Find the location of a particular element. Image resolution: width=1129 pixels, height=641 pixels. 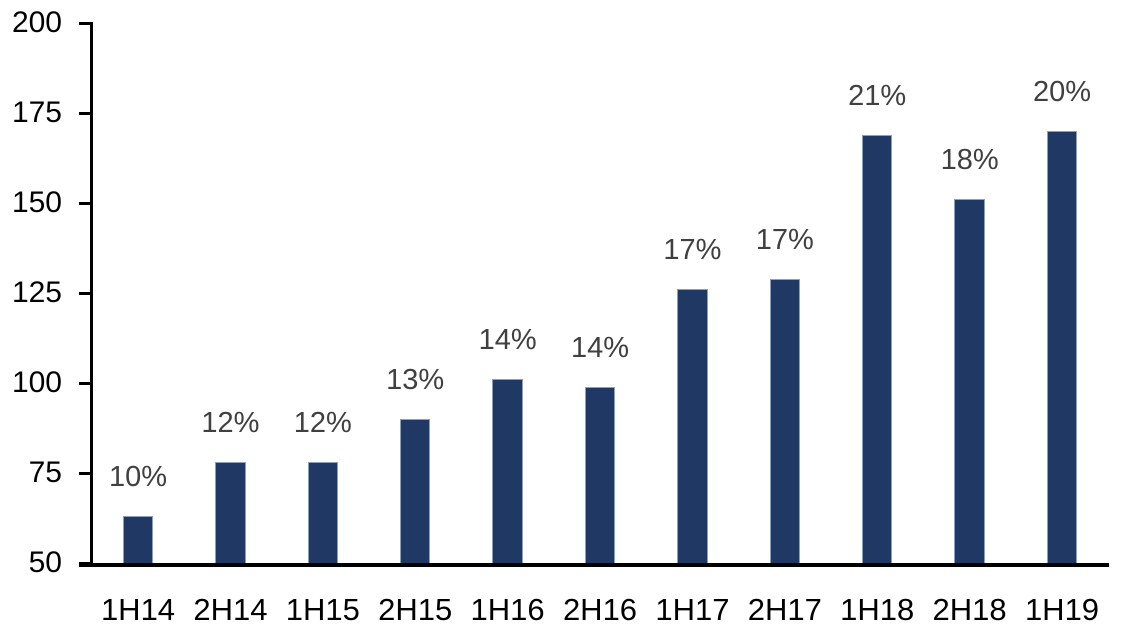

x-axis-label-1H17: 1H17 is located at coordinates (692, 609).